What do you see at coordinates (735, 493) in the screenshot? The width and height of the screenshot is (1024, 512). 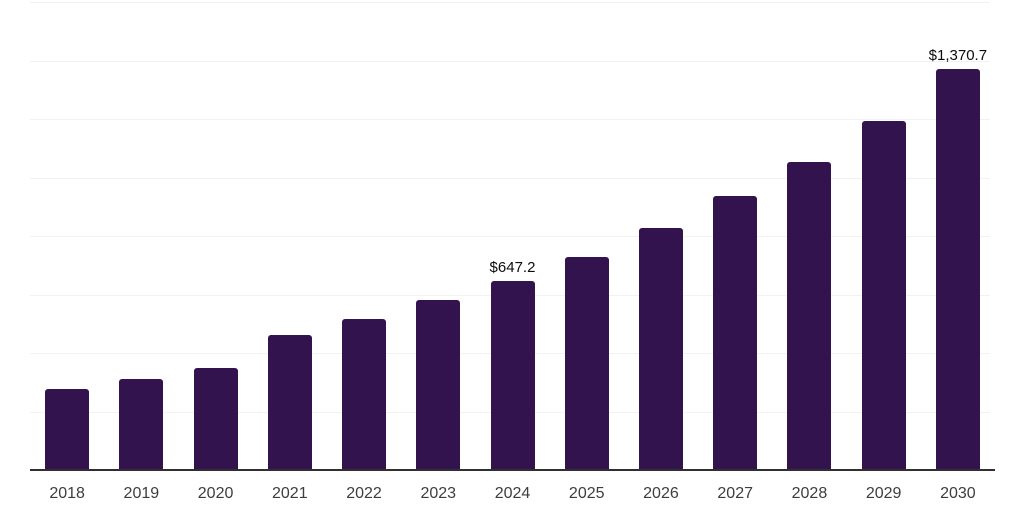 I see `x-tick-label-2027: 2027` at bounding box center [735, 493].